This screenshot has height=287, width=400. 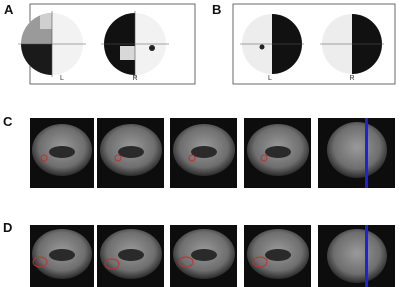 I want to click on panel-label: C, so click(x=8, y=121).